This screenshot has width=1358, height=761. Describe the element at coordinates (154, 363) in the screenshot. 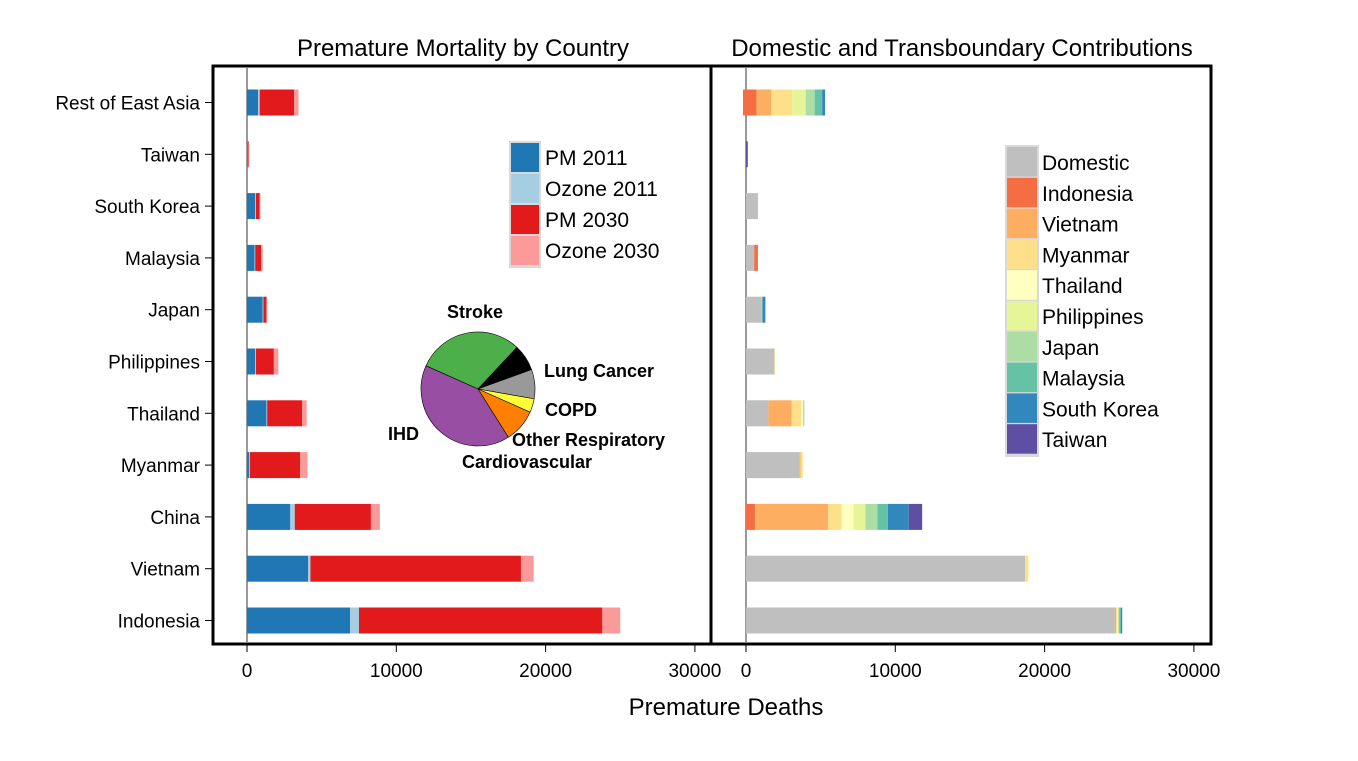

I see `y-tick-label-philippines: Philippines` at that location.